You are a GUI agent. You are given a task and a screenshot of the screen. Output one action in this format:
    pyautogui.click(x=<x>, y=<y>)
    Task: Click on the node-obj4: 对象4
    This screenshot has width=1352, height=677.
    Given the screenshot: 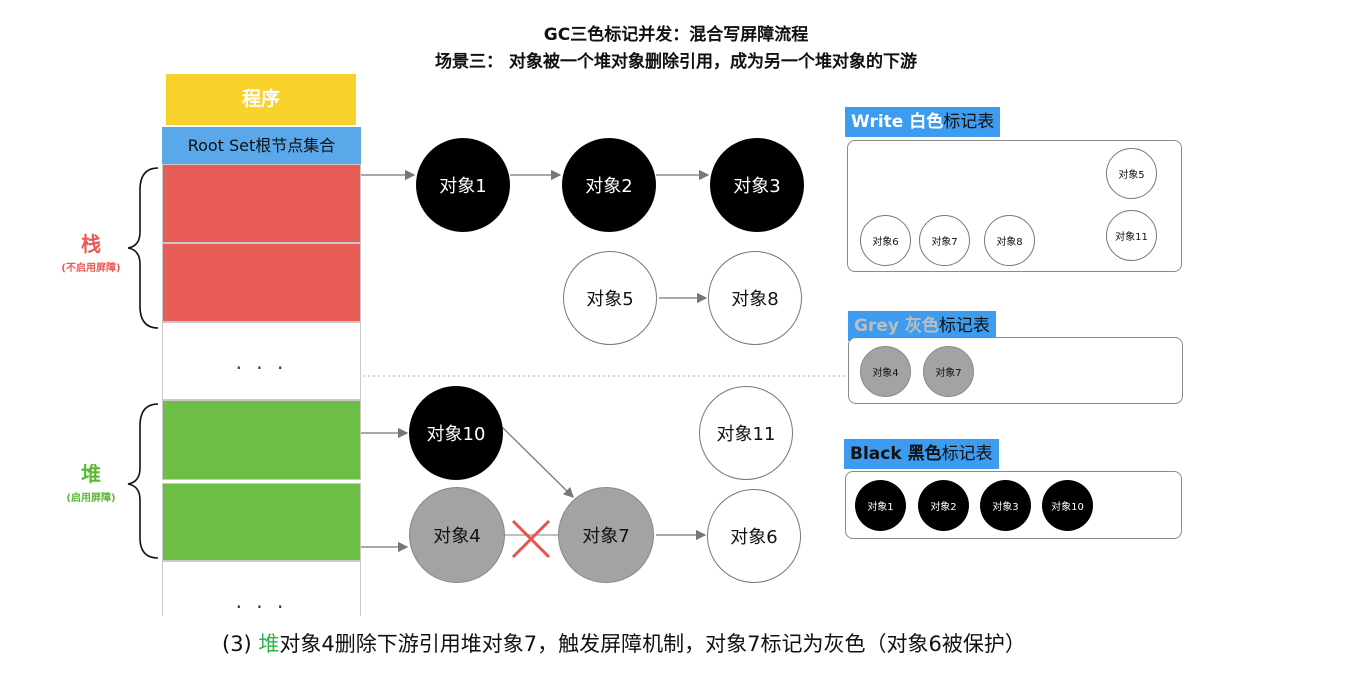 What is the action you would take?
    pyautogui.click(x=457, y=535)
    